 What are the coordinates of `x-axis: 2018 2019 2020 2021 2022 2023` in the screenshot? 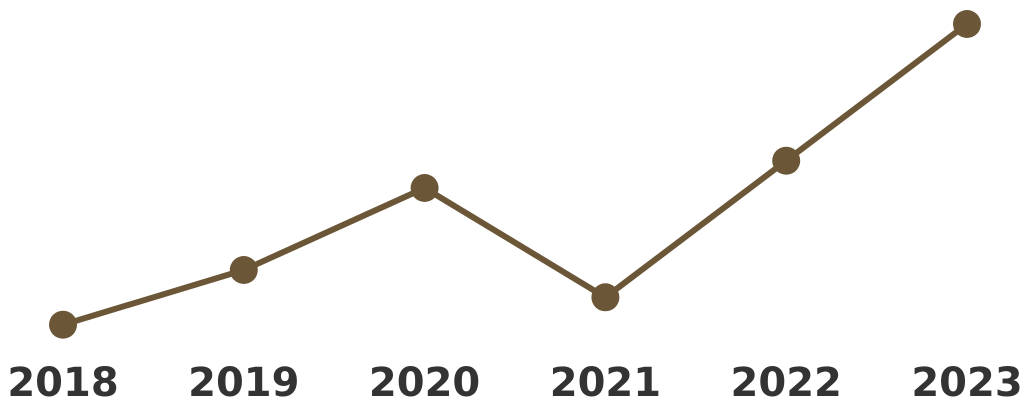 It's located at (514, 380).